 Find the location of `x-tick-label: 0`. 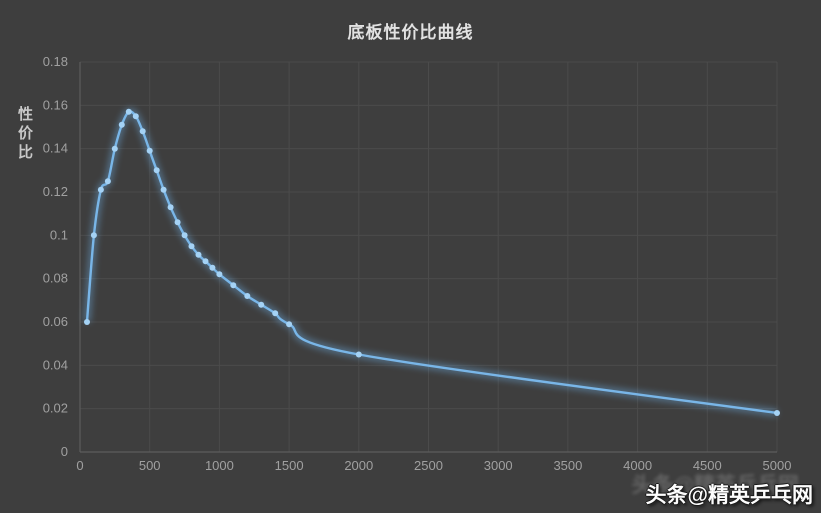

x-tick-label: 0 is located at coordinates (79, 465).